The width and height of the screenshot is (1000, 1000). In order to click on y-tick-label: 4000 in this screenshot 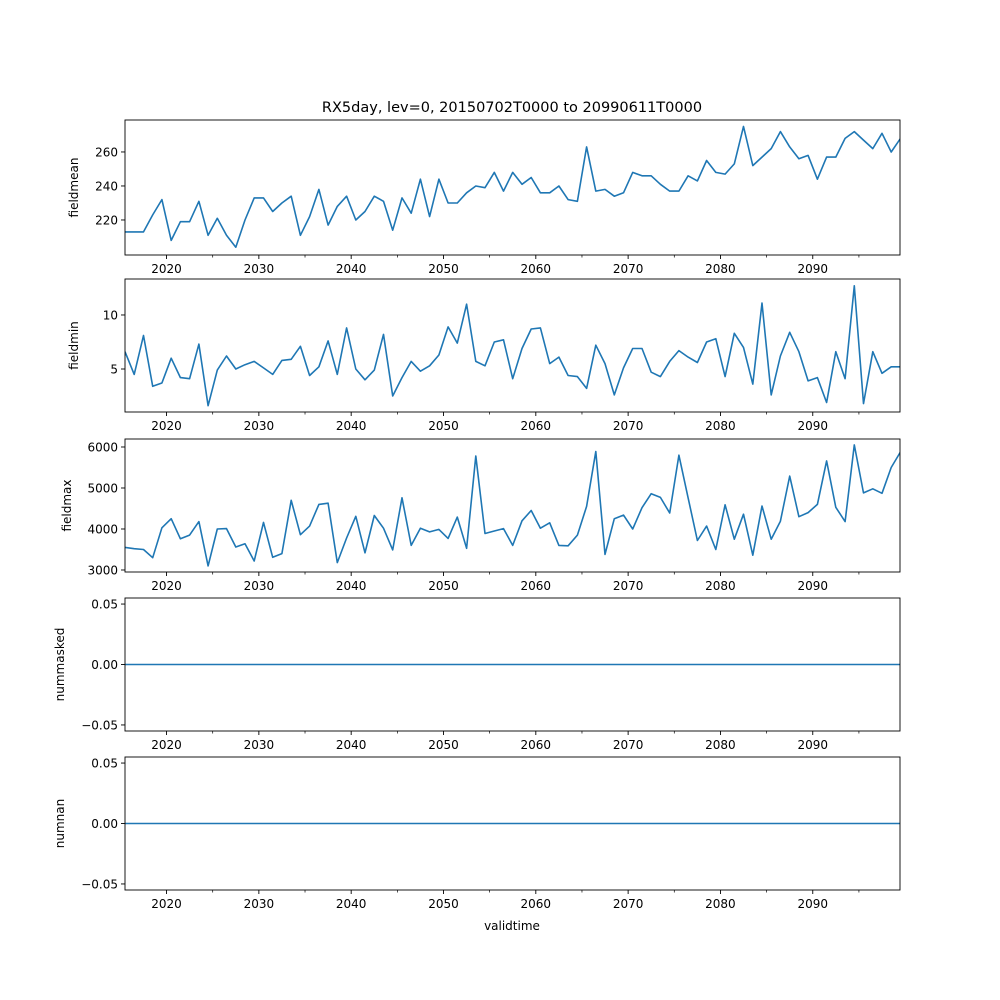, I will do `click(102, 529)`.